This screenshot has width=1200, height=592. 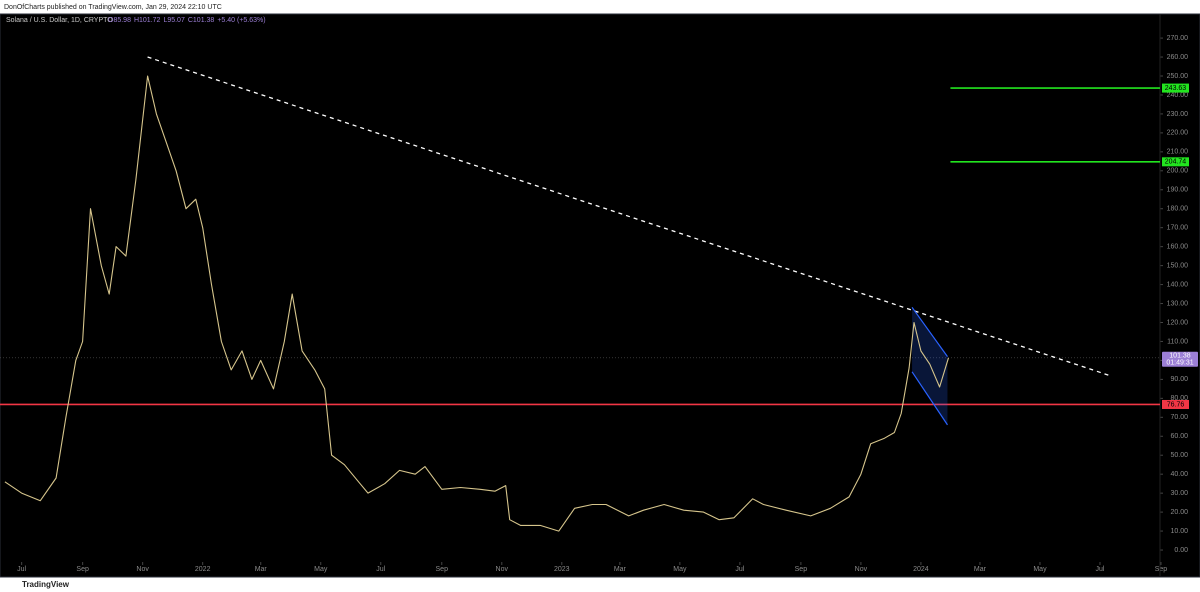 What do you see at coordinates (1179, 474) in the screenshot?
I see `y-tick-label: 40.00` at bounding box center [1179, 474].